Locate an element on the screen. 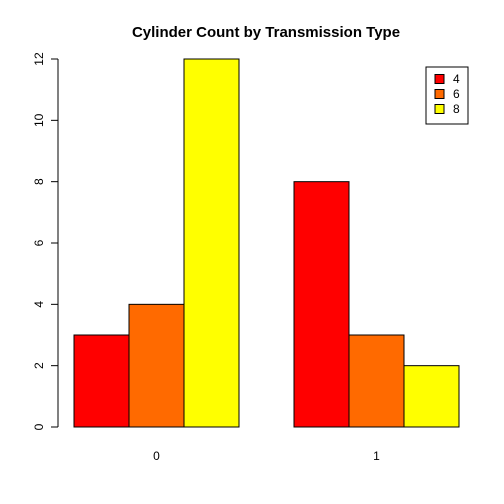  legend-label: 6 is located at coordinates (456, 94).